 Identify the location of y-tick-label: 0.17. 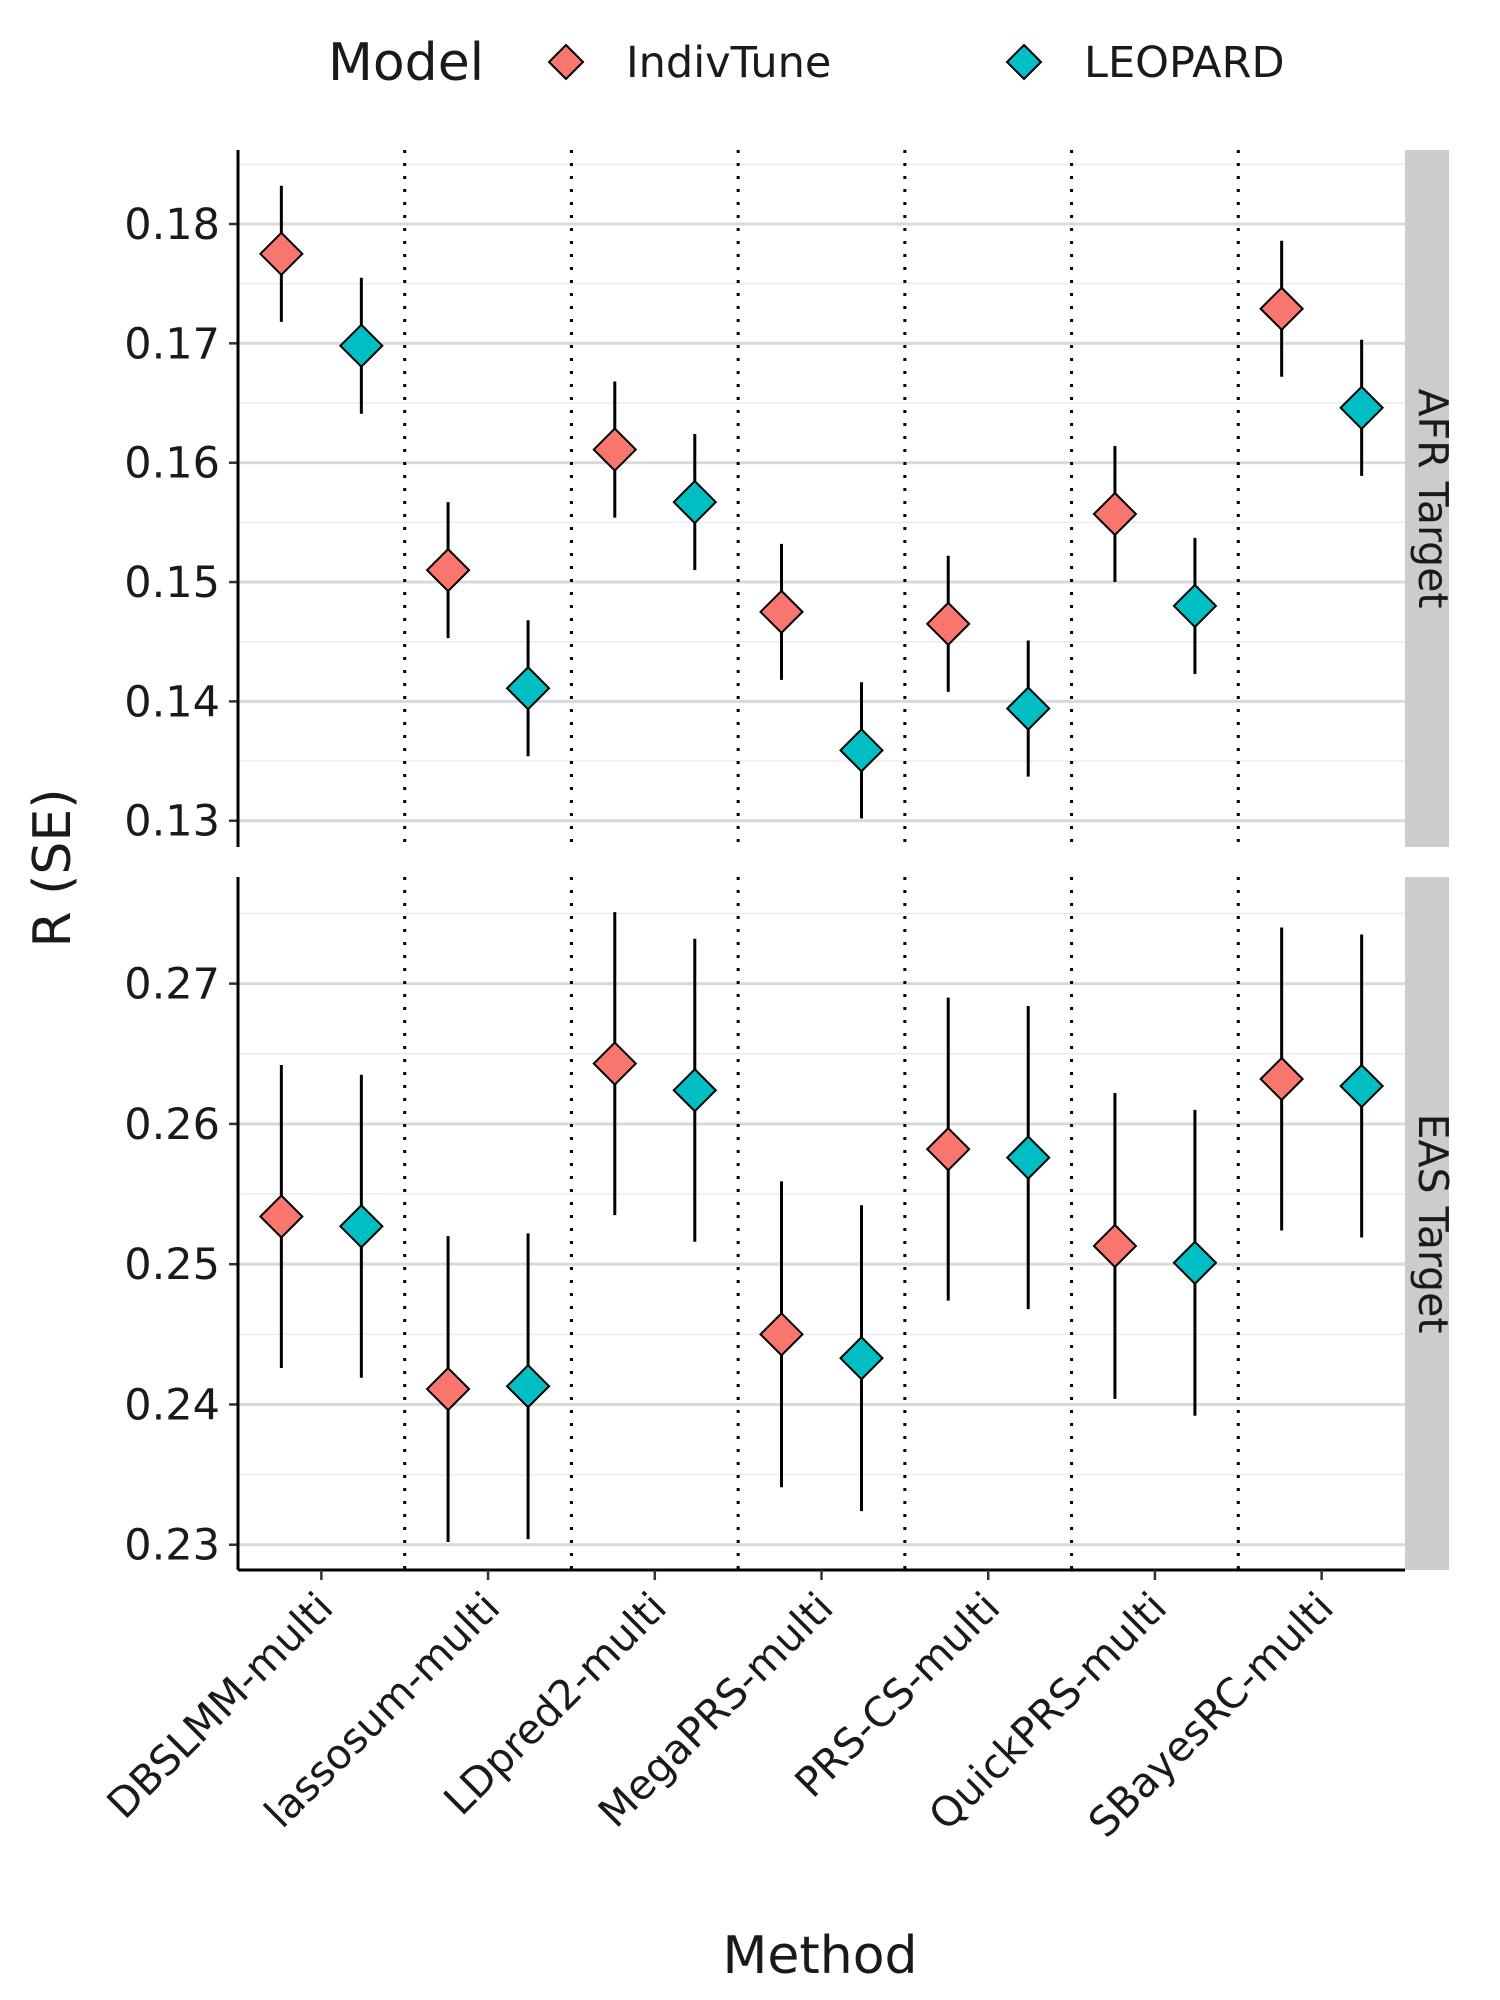
(172, 344).